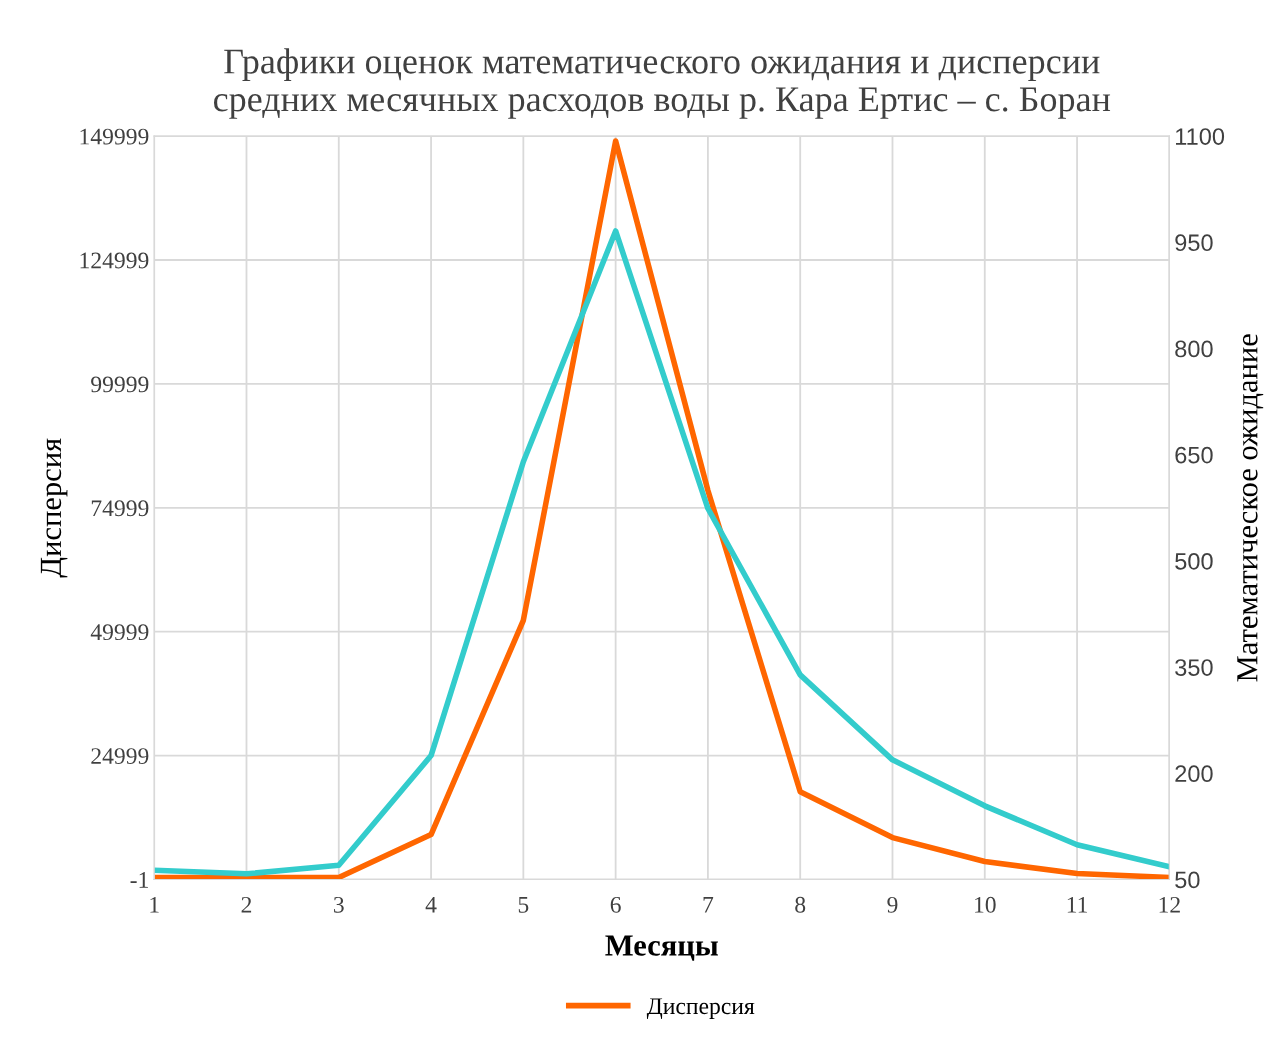  Describe the element at coordinates (615, 904) in the screenshot. I see `x-tick-label: 6` at that location.